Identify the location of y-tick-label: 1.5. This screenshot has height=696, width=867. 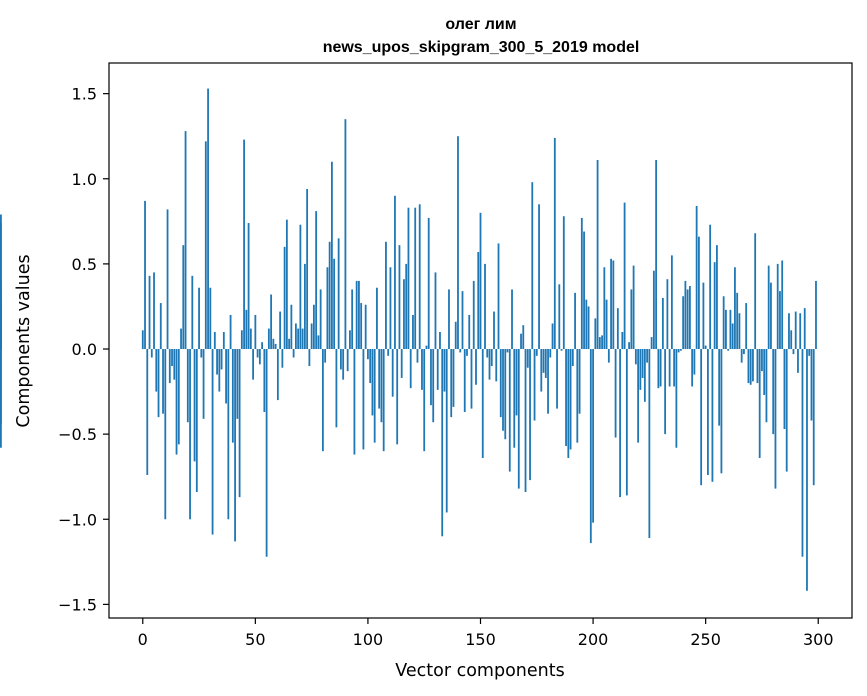
(84, 94).